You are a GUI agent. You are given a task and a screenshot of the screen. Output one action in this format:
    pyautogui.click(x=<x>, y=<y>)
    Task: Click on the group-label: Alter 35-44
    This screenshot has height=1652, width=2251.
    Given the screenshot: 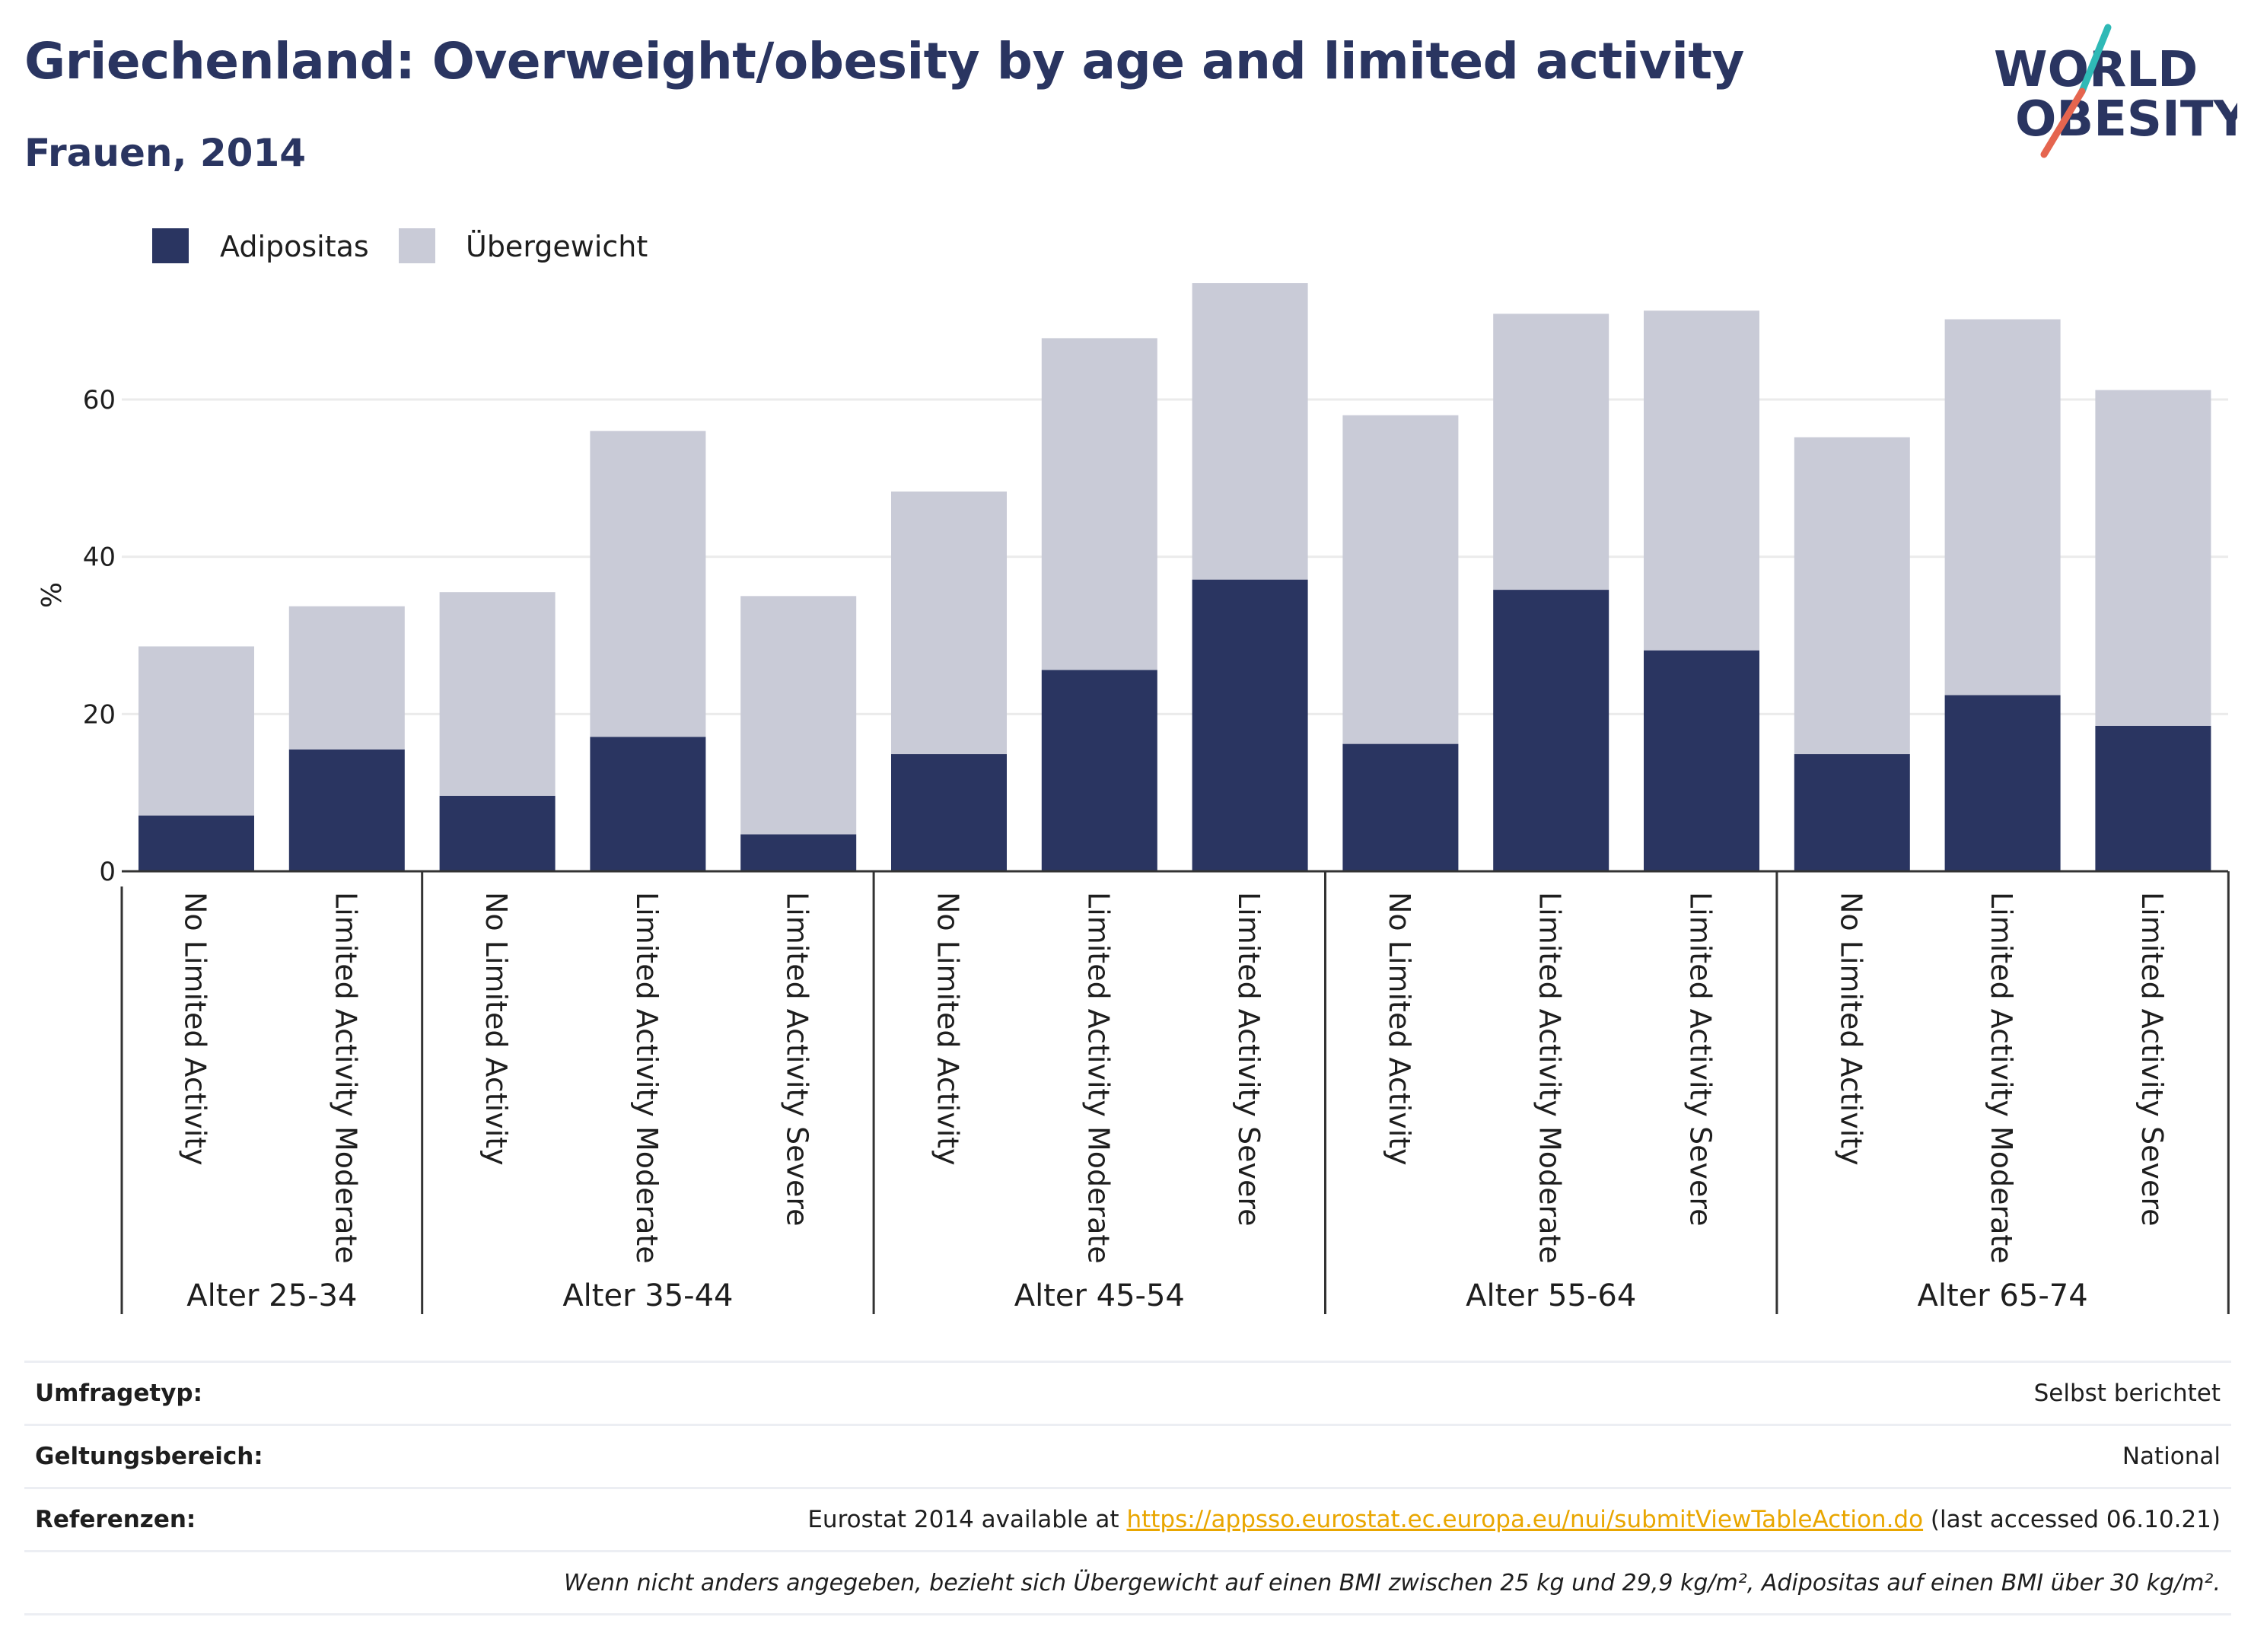 What is the action you would take?
    pyautogui.click(x=647, y=1295)
    